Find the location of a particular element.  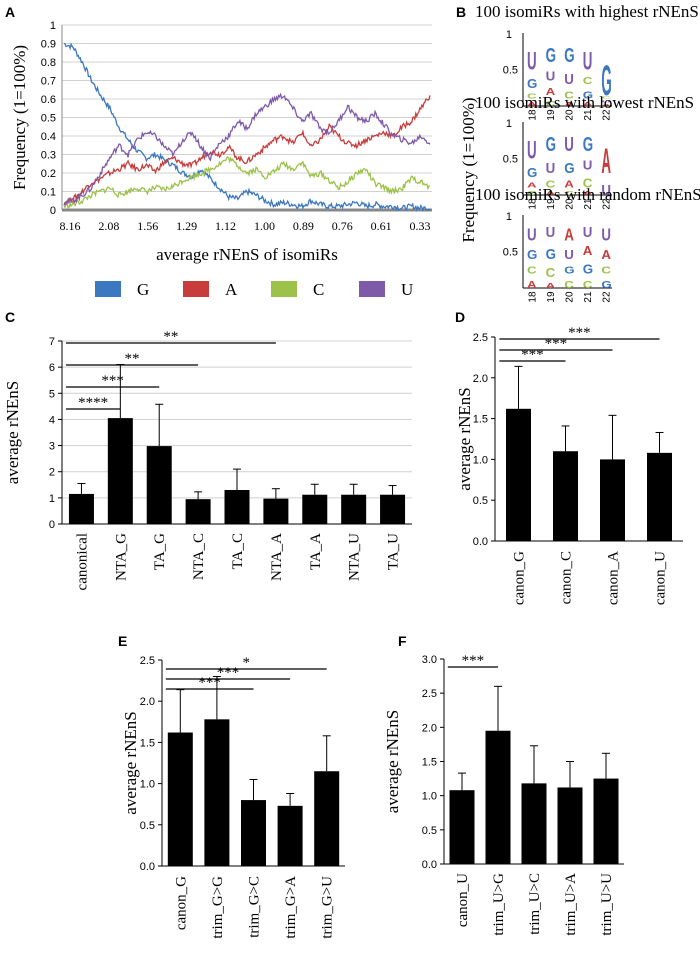

x-tick-label: 8.16 is located at coordinates (70, 226).